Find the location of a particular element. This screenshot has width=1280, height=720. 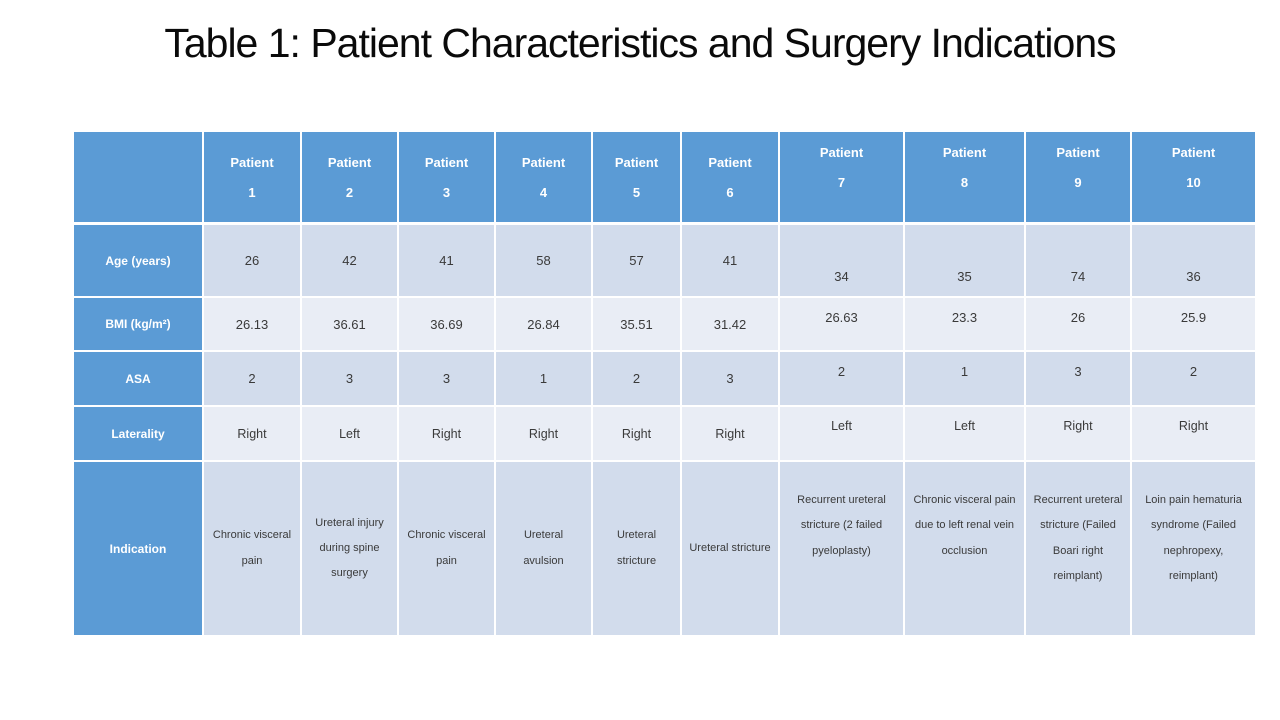

age-p7: 34 is located at coordinates (842, 261).